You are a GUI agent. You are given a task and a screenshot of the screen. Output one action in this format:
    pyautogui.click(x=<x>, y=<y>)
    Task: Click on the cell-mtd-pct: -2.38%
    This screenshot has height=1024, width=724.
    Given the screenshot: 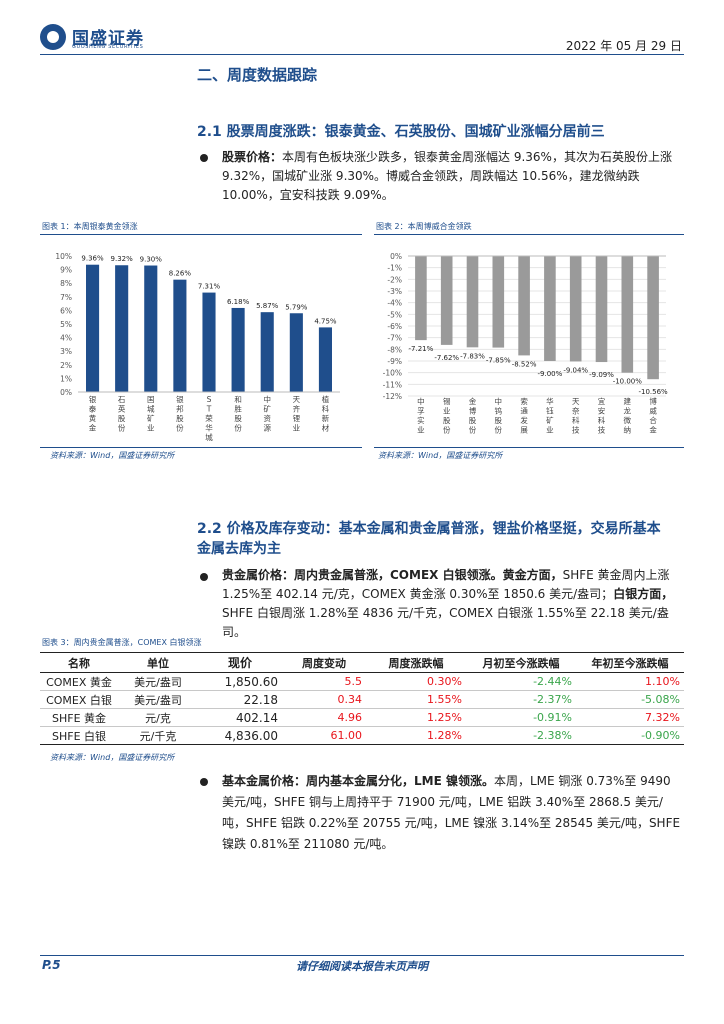 What is the action you would take?
    pyautogui.click(x=521, y=735)
    